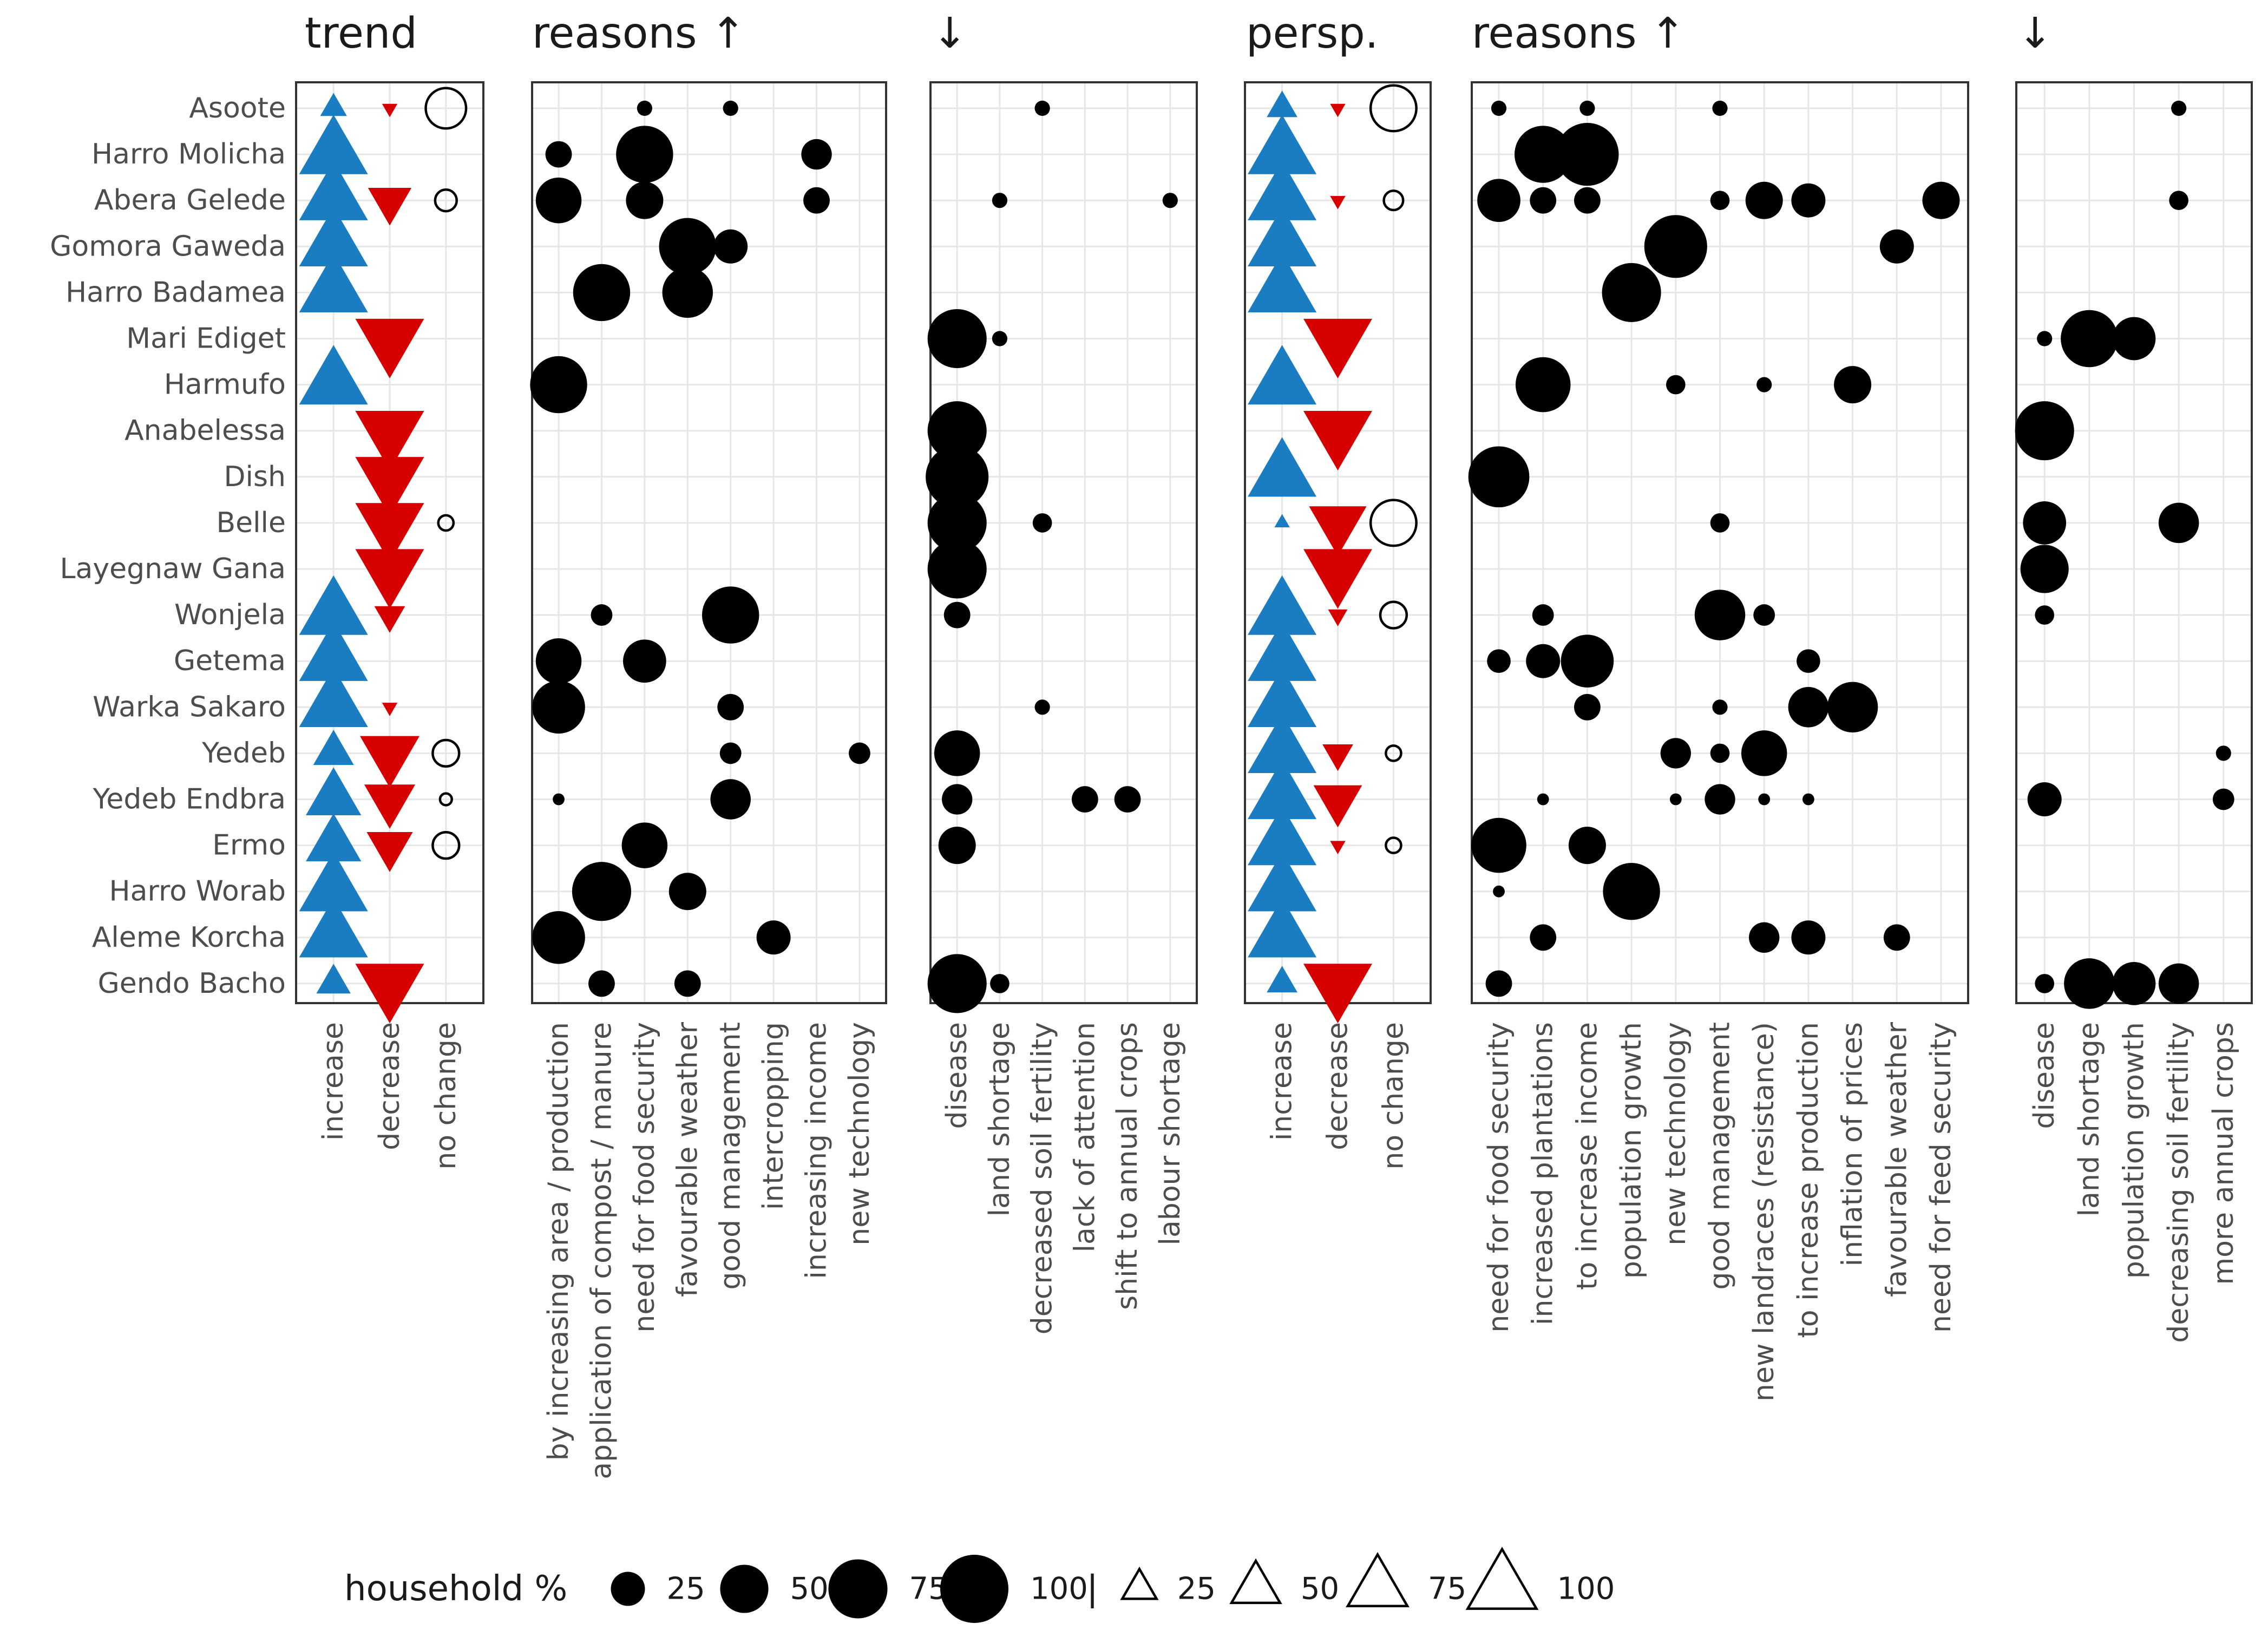  Describe the element at coordinates (1282, 836) in the screenshot. I see `mark-persp-ermo-increase` at that location.